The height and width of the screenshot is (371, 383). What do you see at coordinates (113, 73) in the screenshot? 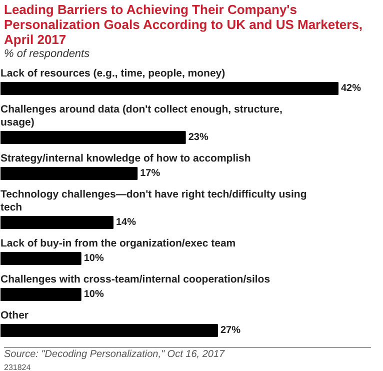
I see `y-tick-label: Lack of resources (e.g., time, people, money)` at bounding box center [113, 73].